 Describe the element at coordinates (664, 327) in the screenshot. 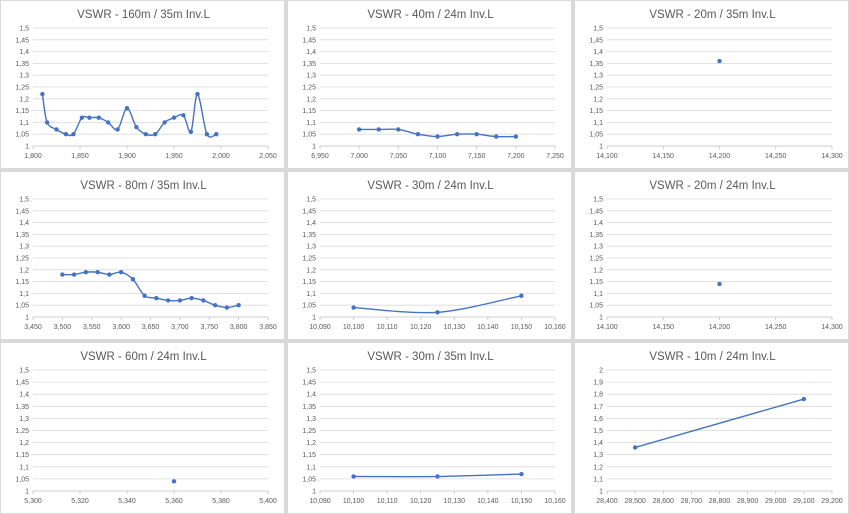

I see `x-tick-label: 14,150` at that location.